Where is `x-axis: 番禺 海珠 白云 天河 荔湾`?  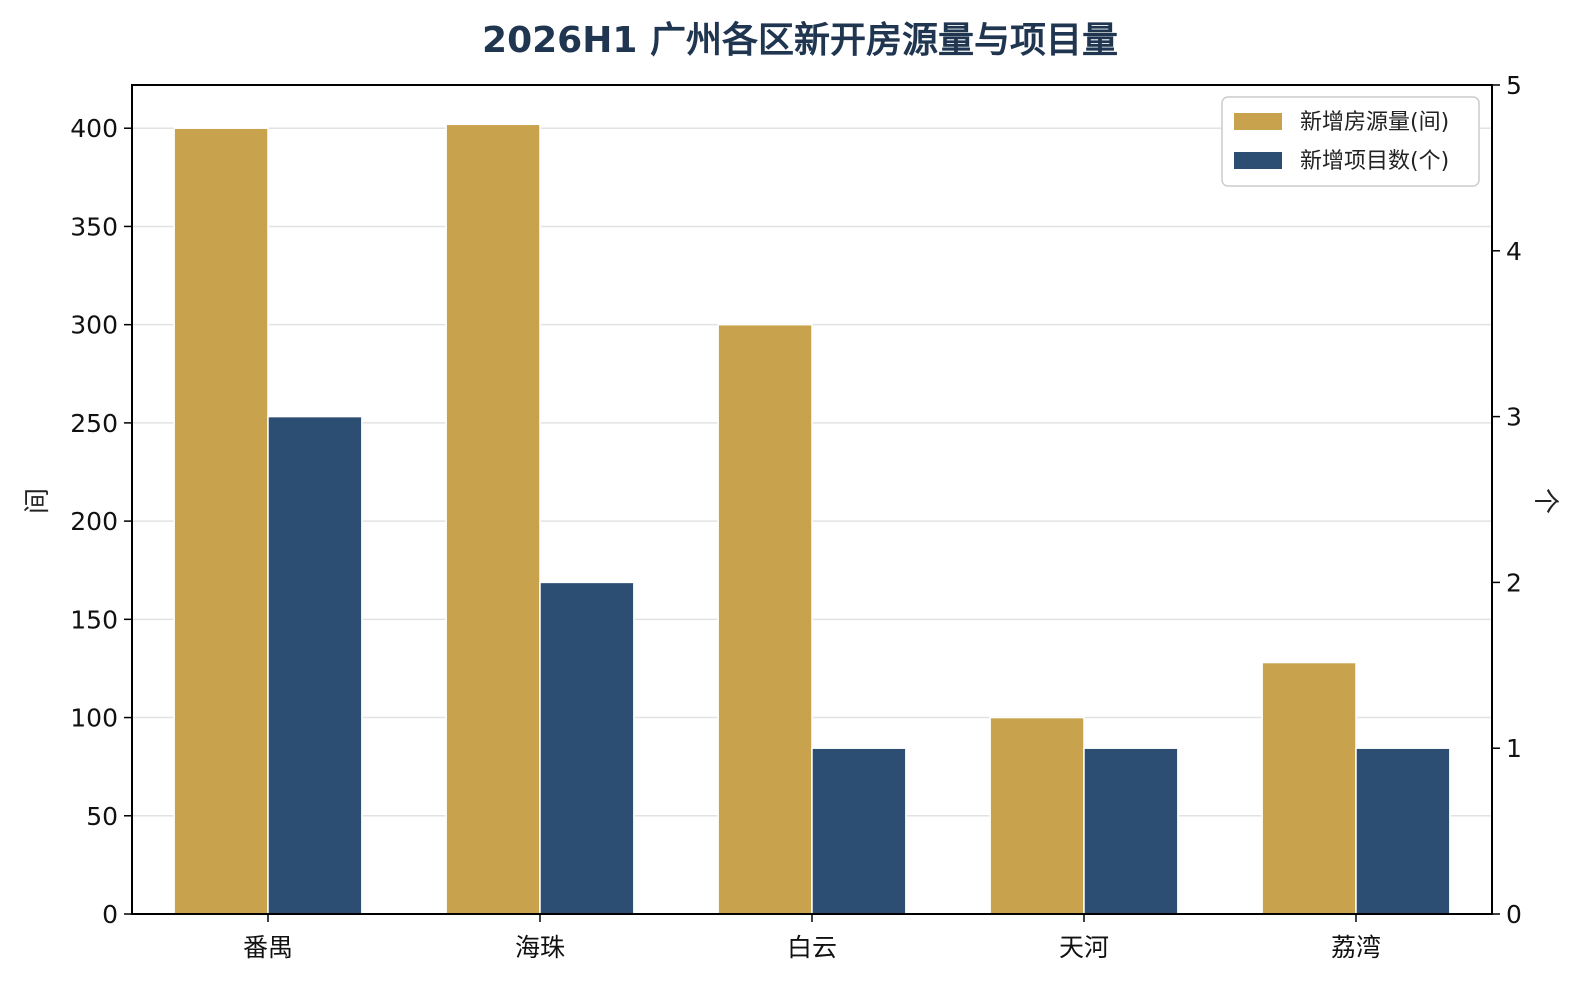 x-axis: 番禺 海珠 白云 天河 荔湾 is located at coordinates (812, 938).